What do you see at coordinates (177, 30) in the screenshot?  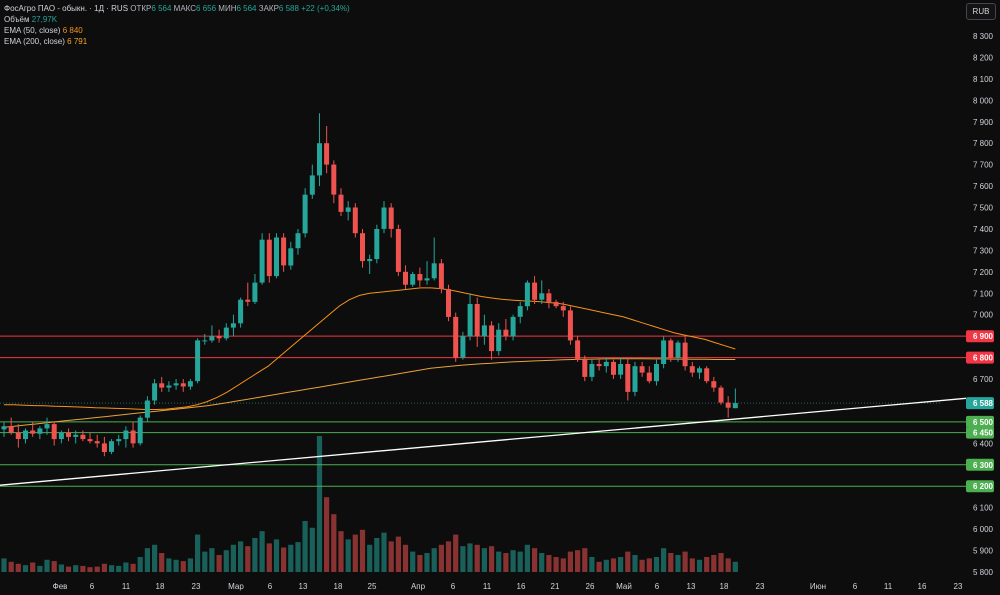 I see `legend-ema50-row: EMA (50, close) 6 840` at bounding box center [177, 30].